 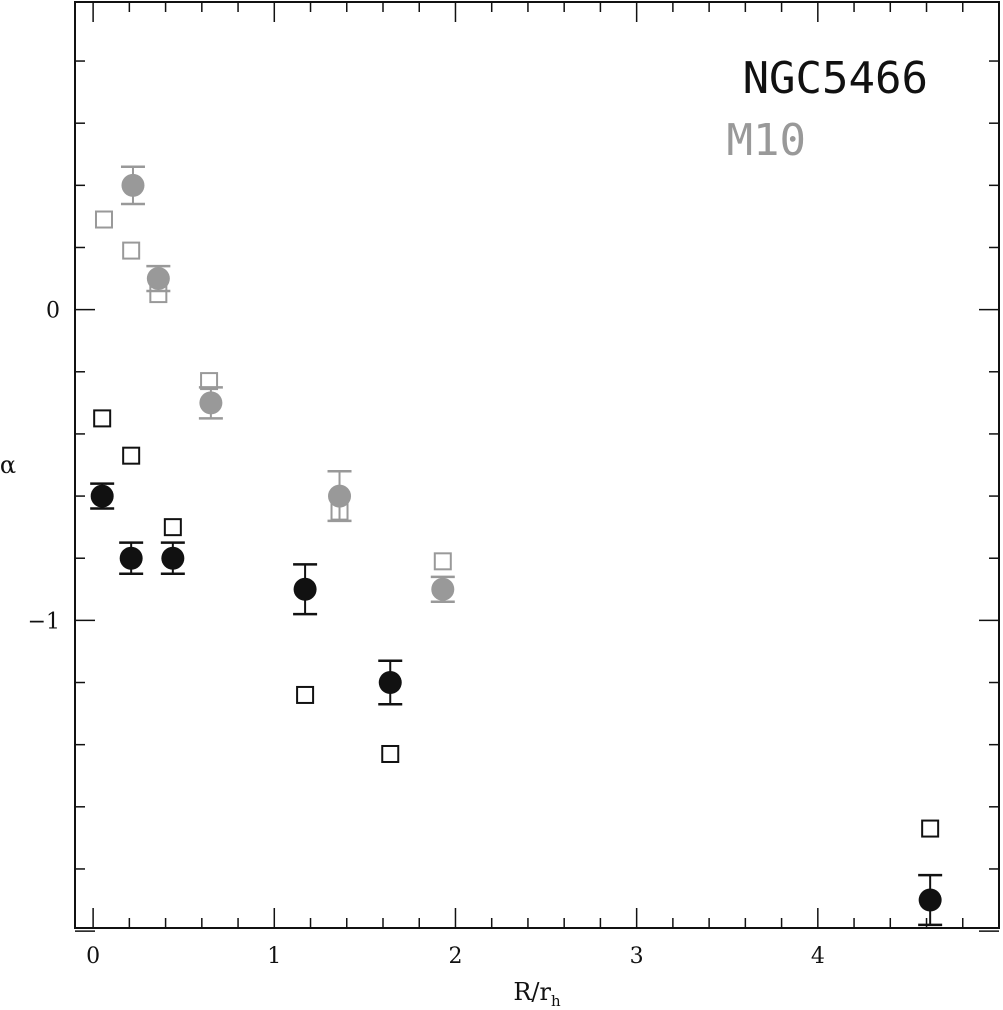 I want to click on x-tick-label: 3, so click(x=637, y=956).